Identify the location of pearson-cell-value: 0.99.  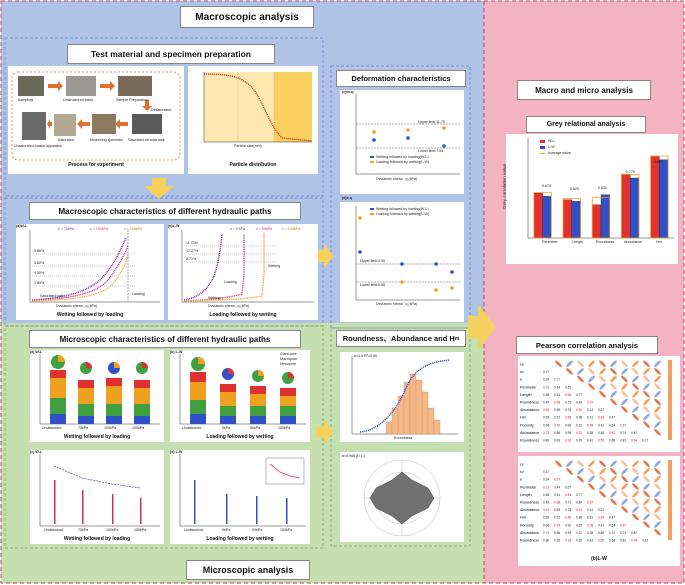
(568, 433).